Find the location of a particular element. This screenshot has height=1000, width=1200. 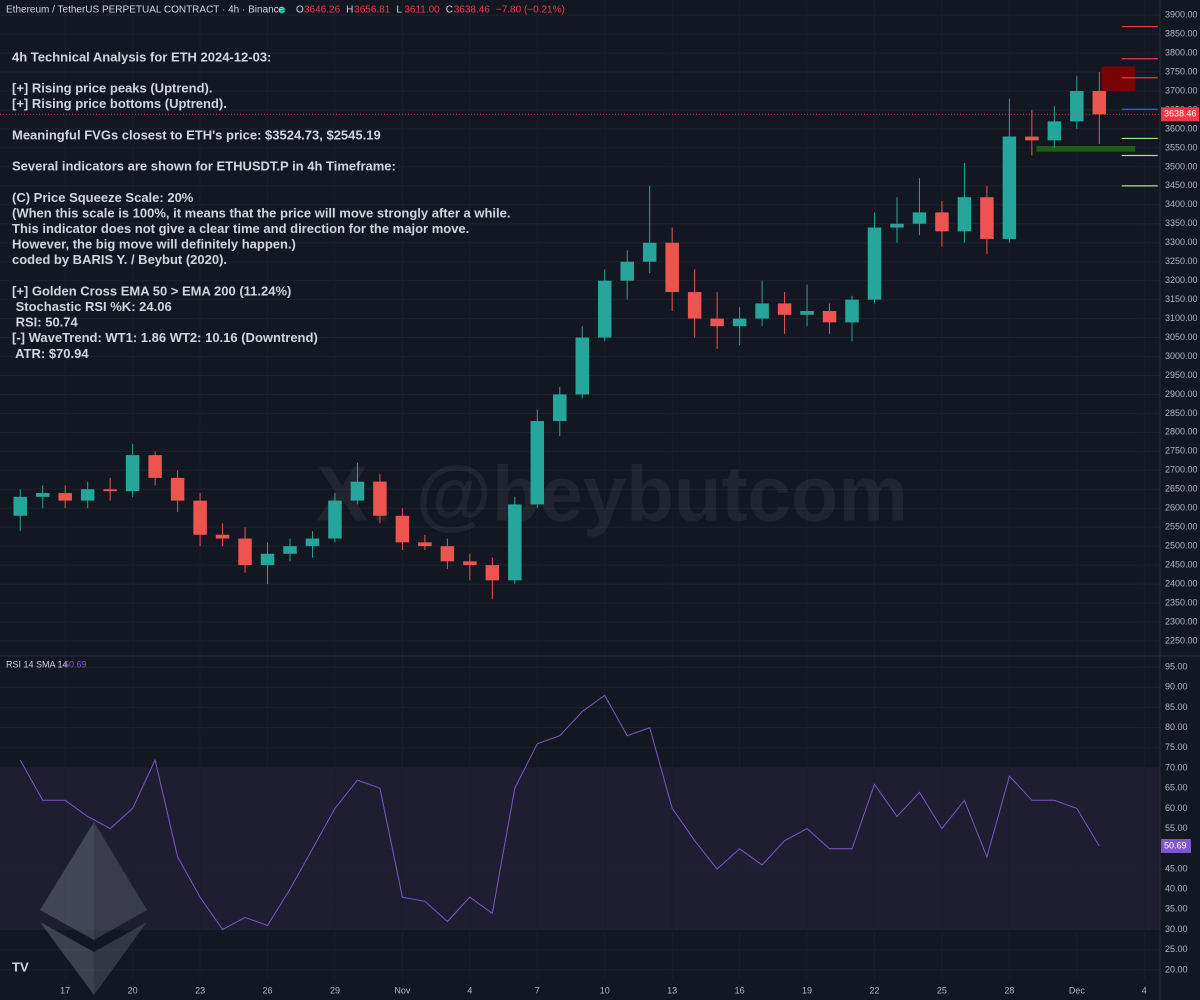

y-tick-label: 3050.00 is located at coordinates (1181, 337).